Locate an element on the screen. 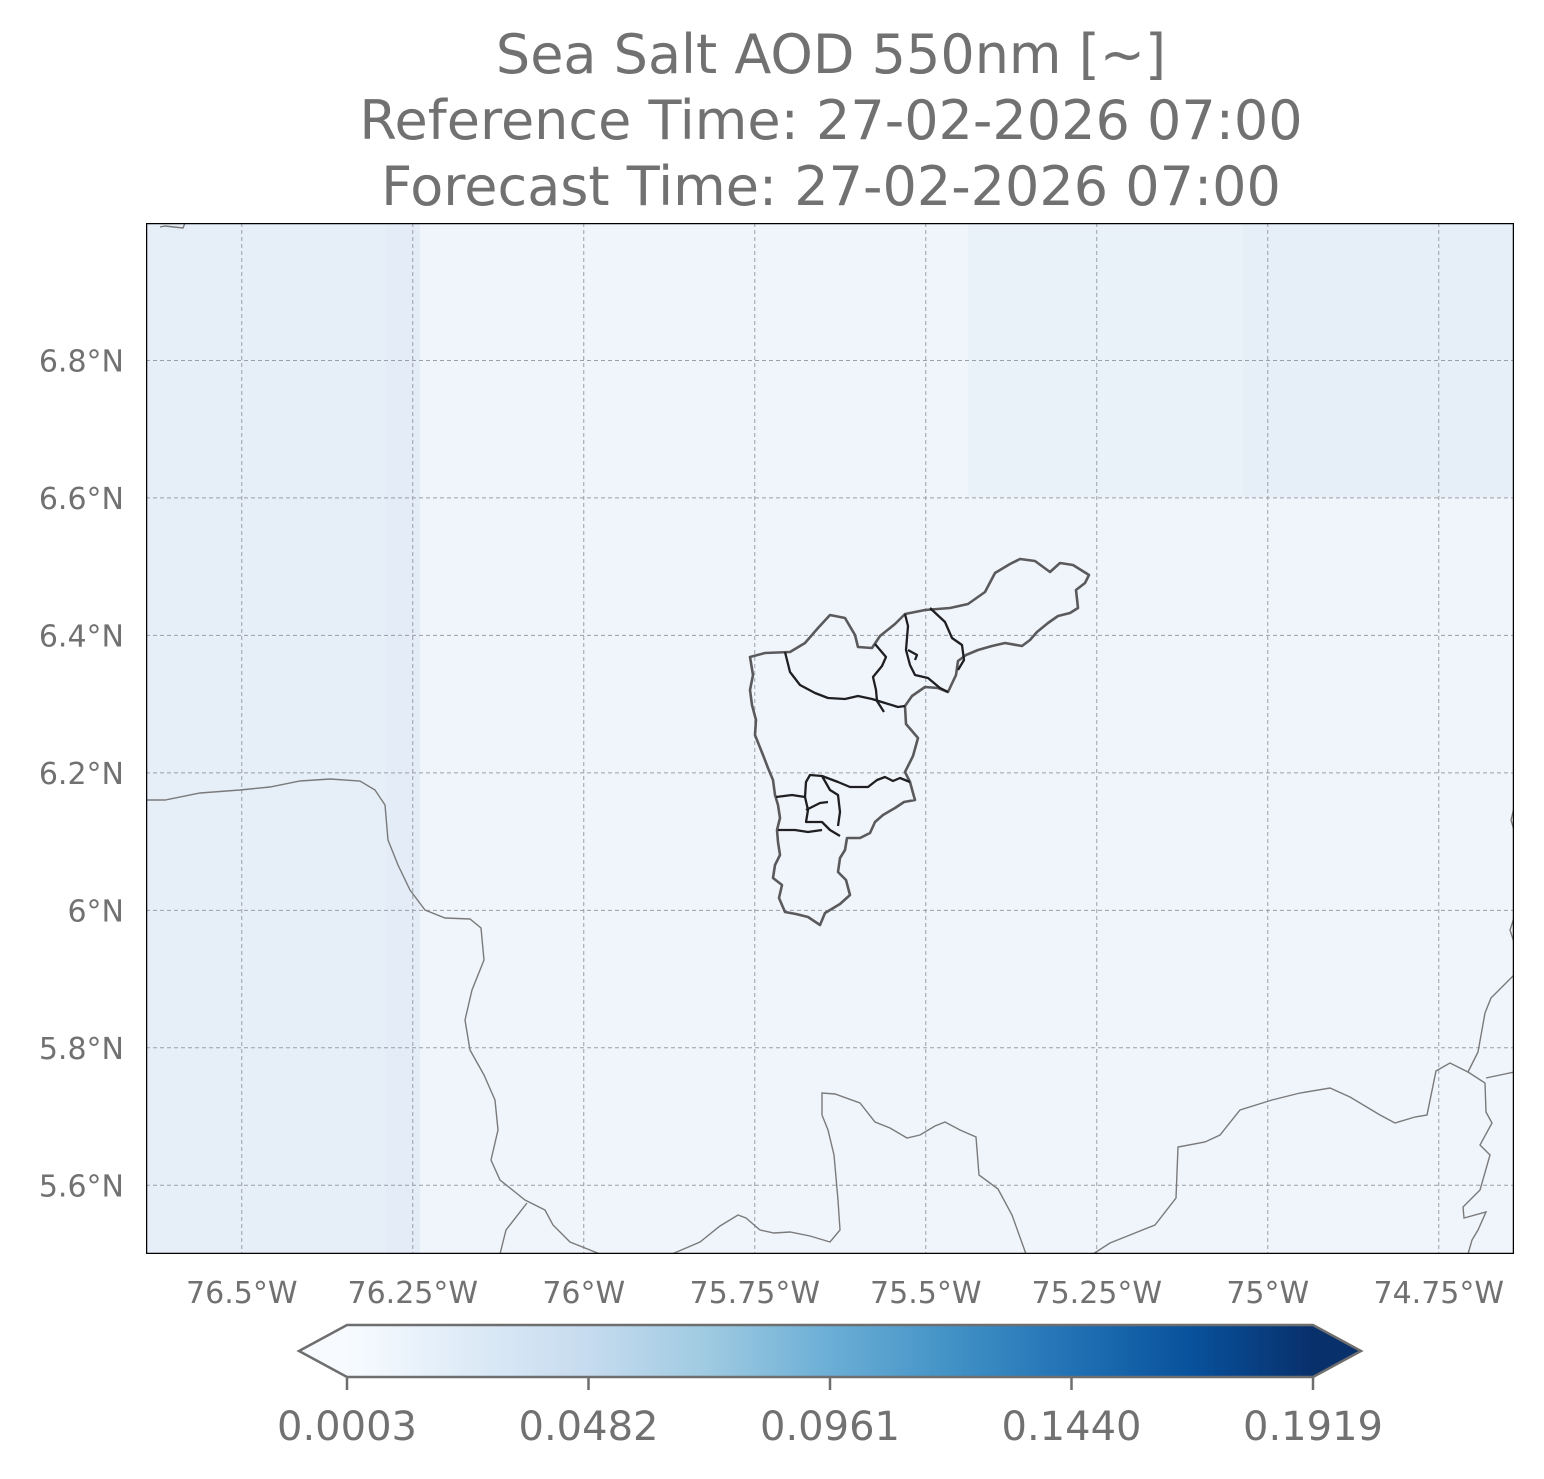  lon-tick-label: 75.75°W is located at coordinates (754, 1293).